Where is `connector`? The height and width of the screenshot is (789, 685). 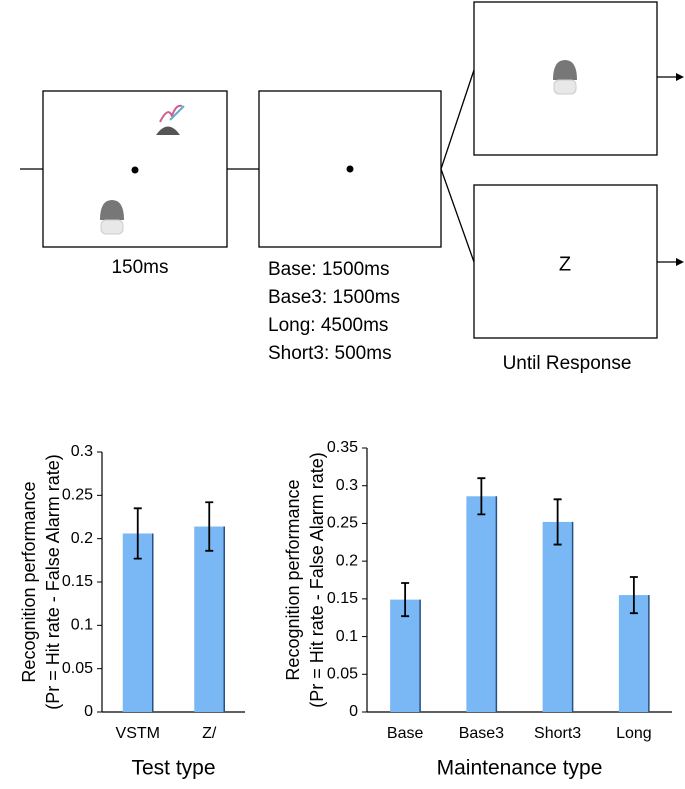 connector is located at coordinates (457, 166).